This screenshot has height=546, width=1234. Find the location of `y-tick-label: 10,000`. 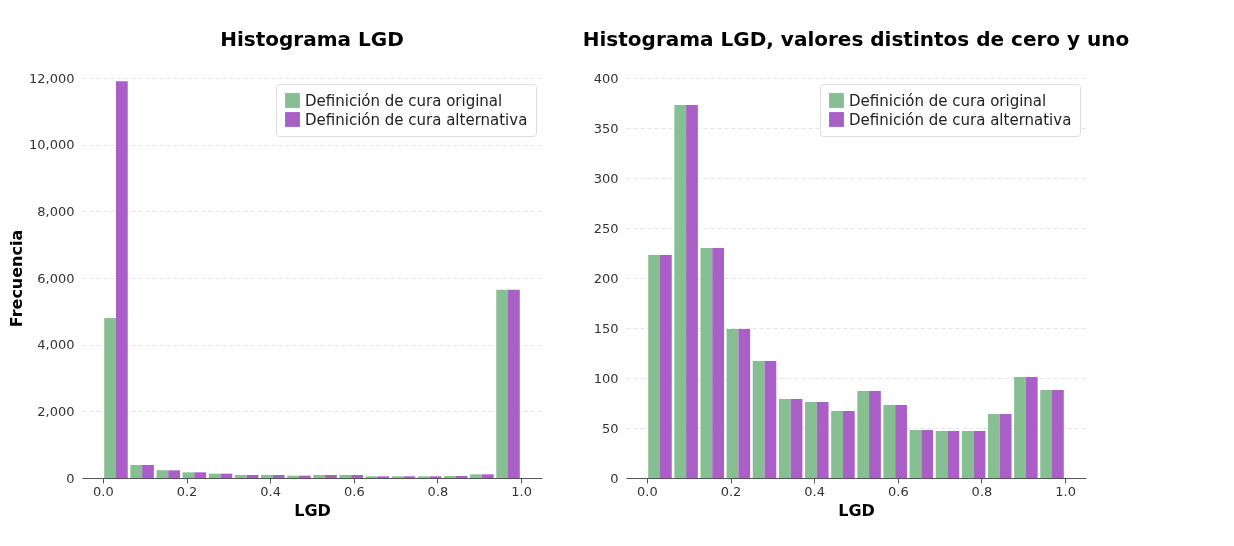

y-tick-label: 10,000 is located at coordinates (52, 145).